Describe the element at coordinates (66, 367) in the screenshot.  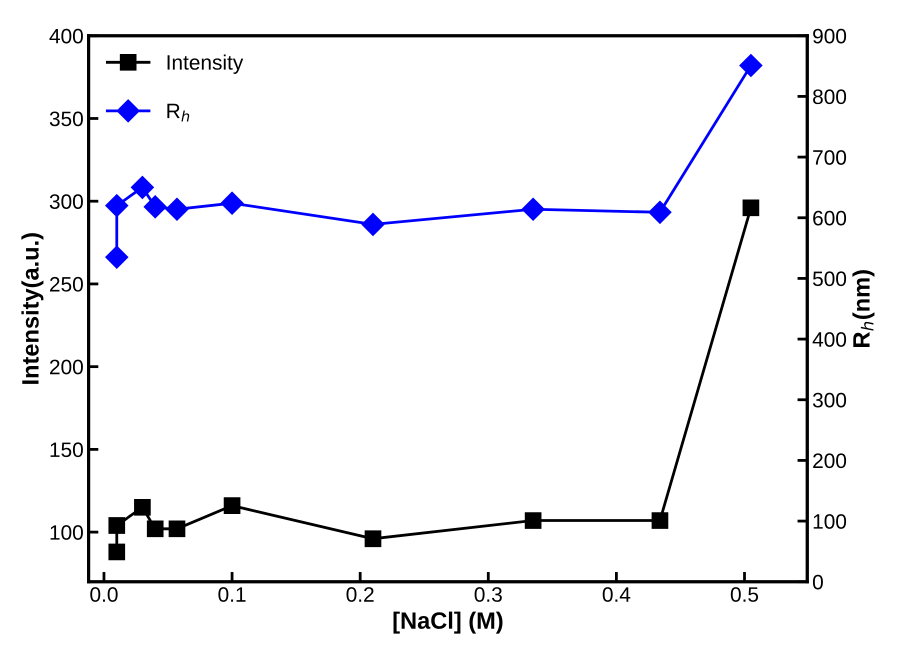
I see `y-tick-label: 200` at that location.